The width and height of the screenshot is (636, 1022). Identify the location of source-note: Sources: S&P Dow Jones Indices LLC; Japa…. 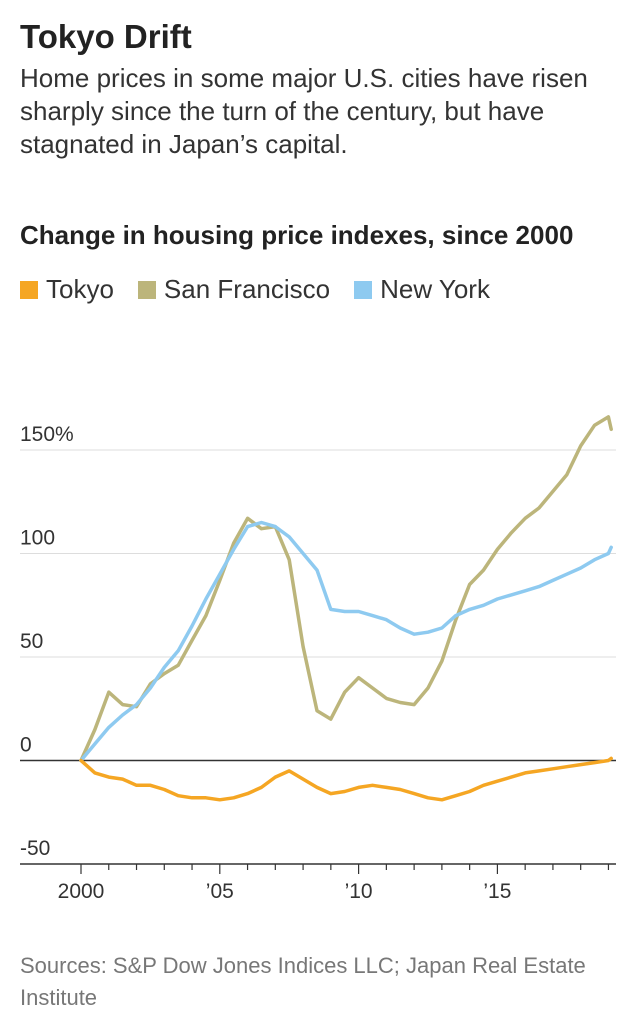
(303, 981).